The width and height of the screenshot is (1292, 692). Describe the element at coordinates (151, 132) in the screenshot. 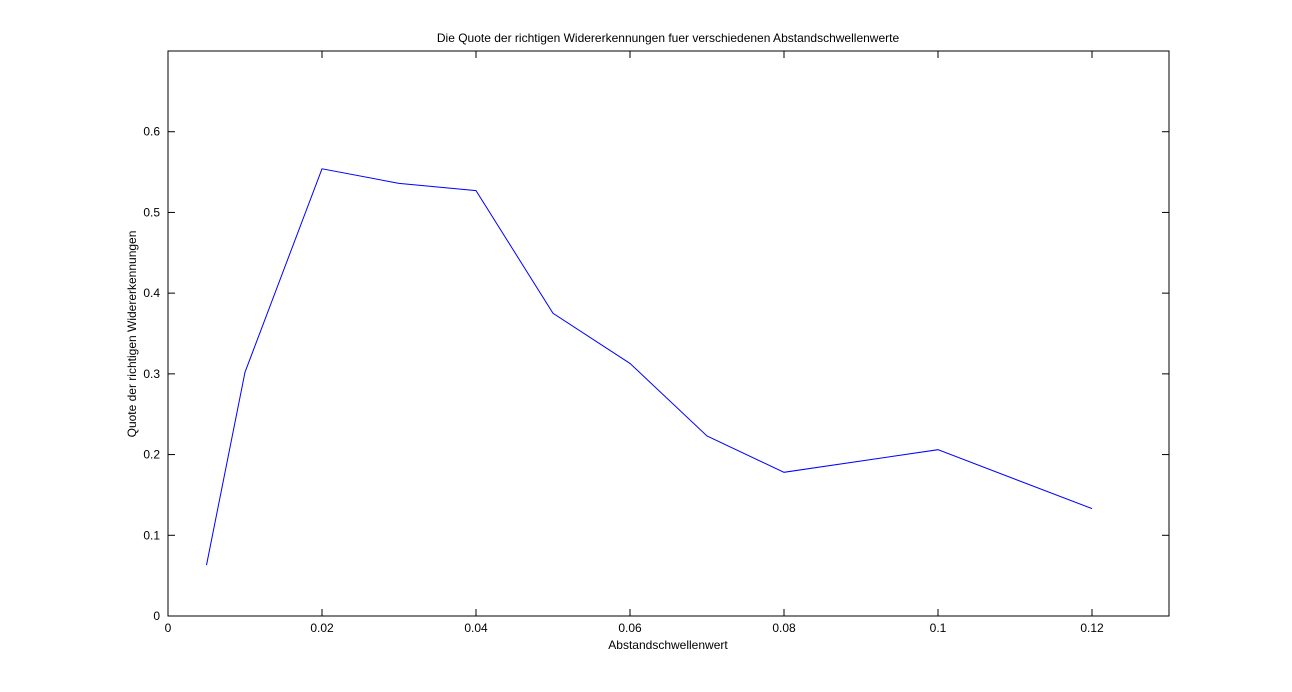

I see `y-tick-label: 0.6` at that location.